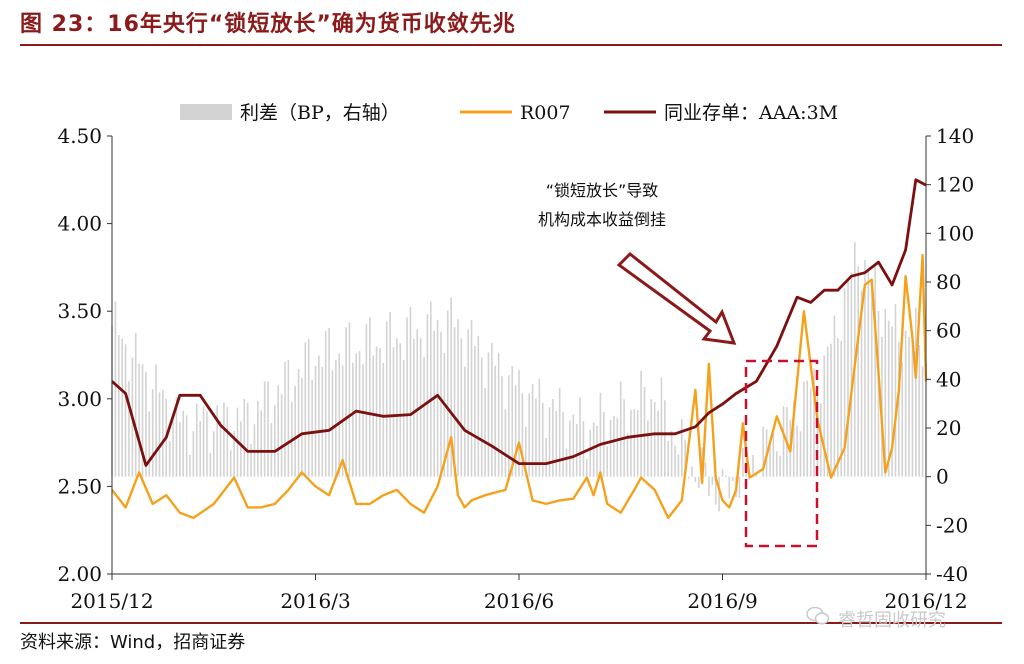  I want to click on x-tick-label: 2016/3, so click(315, 601).